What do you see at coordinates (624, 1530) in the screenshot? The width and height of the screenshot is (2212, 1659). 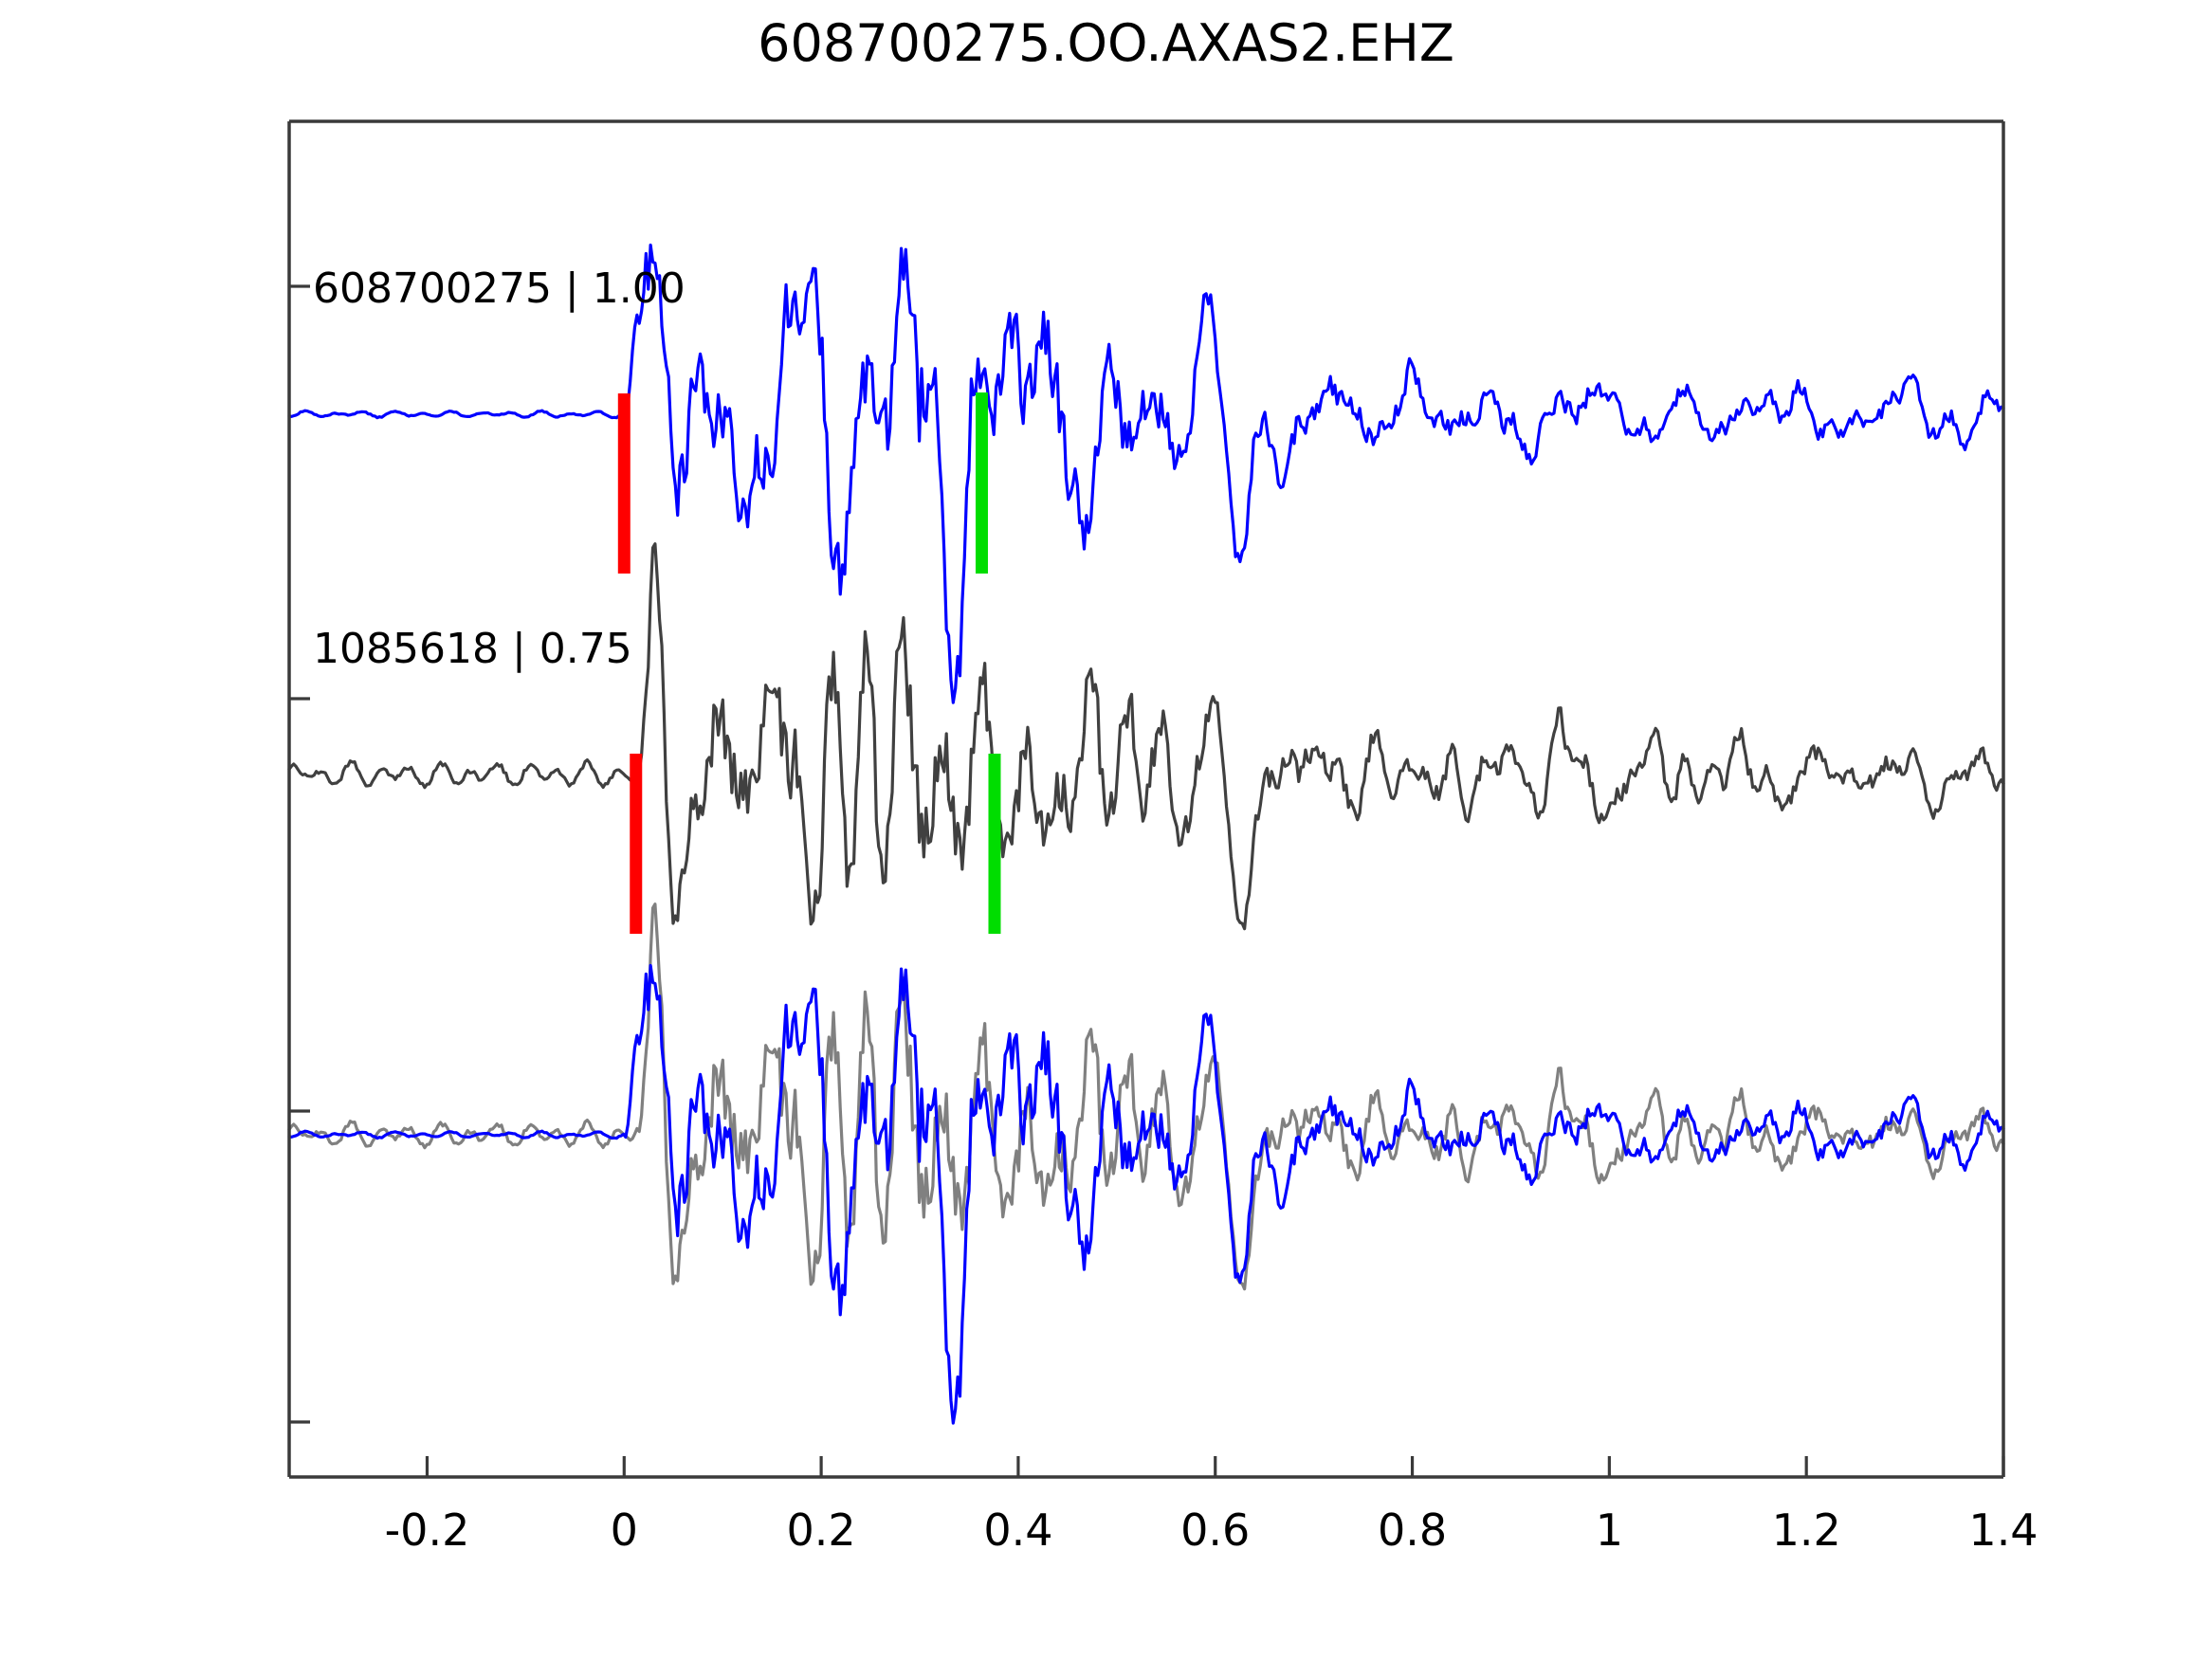 I see `x-tick-label-0: 0` at bounding box center [624, 1530].